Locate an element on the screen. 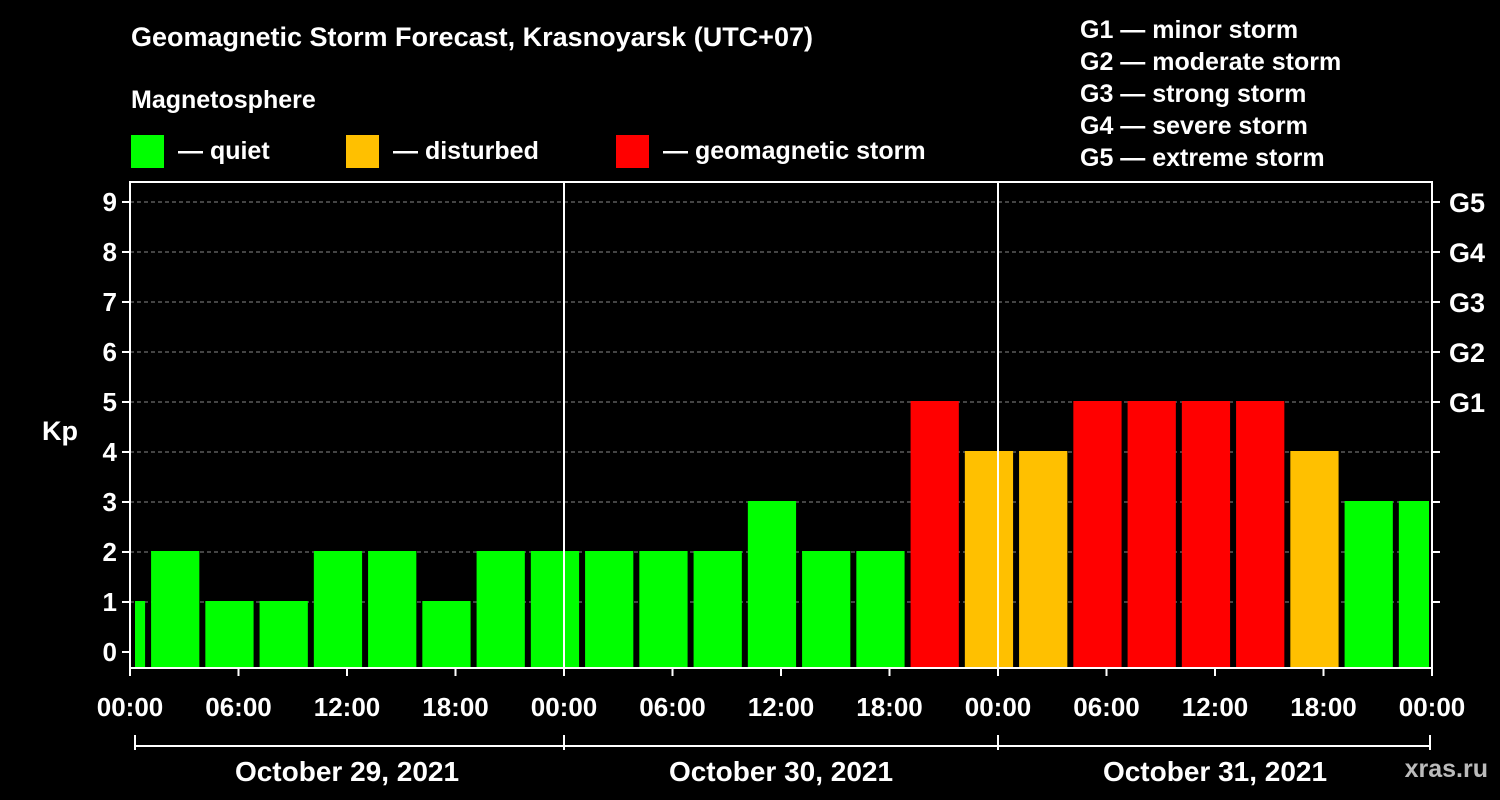 The image size is (1500, 800). day-label: October 31, 2021 is located at coordinates (1215, 771).